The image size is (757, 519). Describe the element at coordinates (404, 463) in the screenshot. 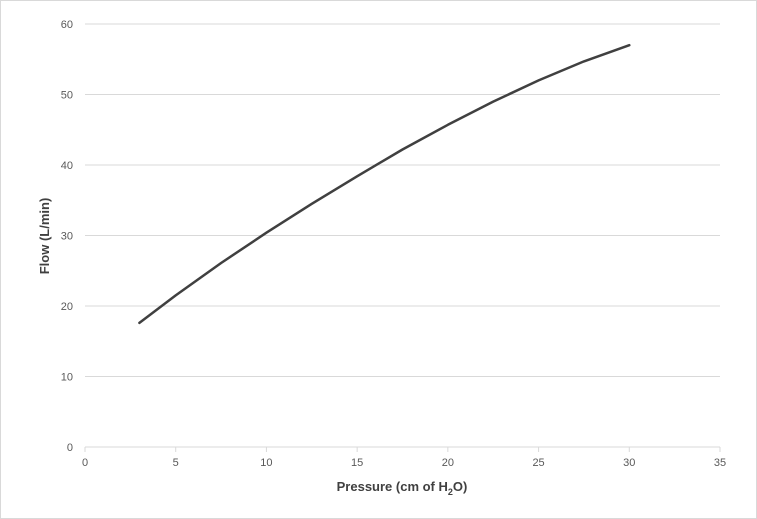

I see `x-tick-labels: 0 5 10 15 20 25 30 35` at that location.